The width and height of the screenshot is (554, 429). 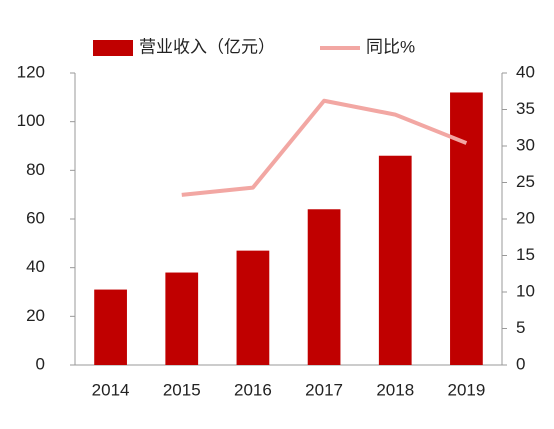 I want to click on line, so click(x=324, y=147).